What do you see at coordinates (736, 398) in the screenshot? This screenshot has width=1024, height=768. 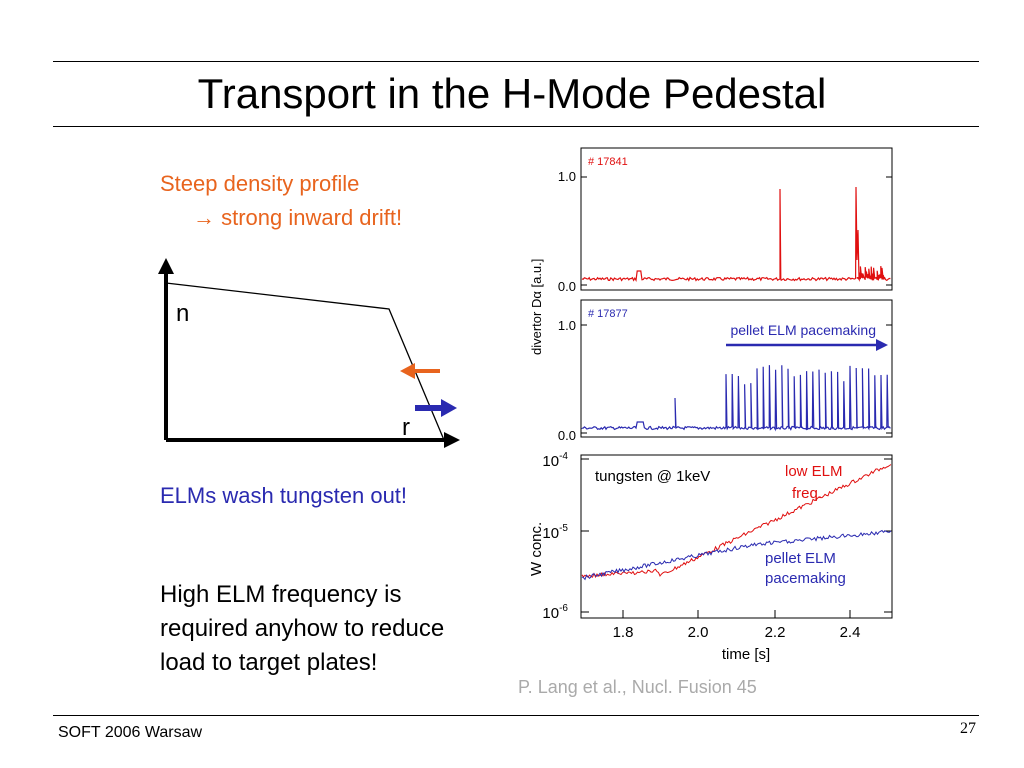 I see `panel2-trace` at bounding box center [736, 398].